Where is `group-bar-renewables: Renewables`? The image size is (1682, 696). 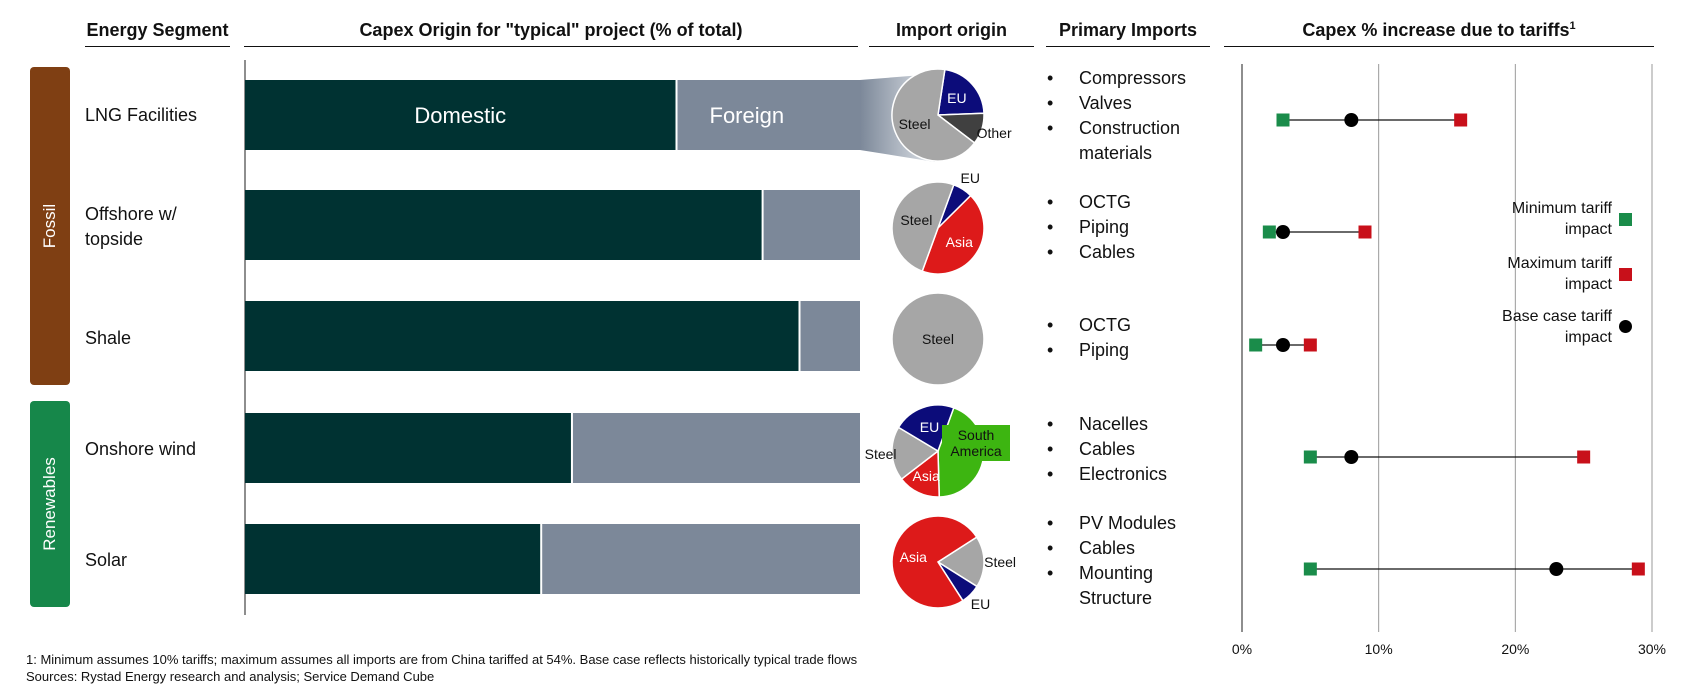 group-bar-renewables: Renewables is located at coordinates (50, 504).